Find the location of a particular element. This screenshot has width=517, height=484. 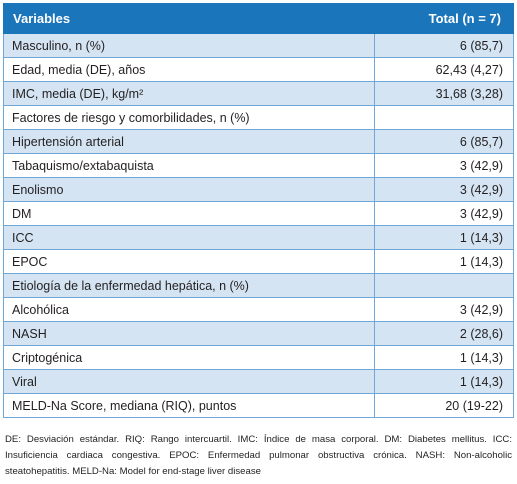

row-label: EPOC is located at coordinates (189, 261).